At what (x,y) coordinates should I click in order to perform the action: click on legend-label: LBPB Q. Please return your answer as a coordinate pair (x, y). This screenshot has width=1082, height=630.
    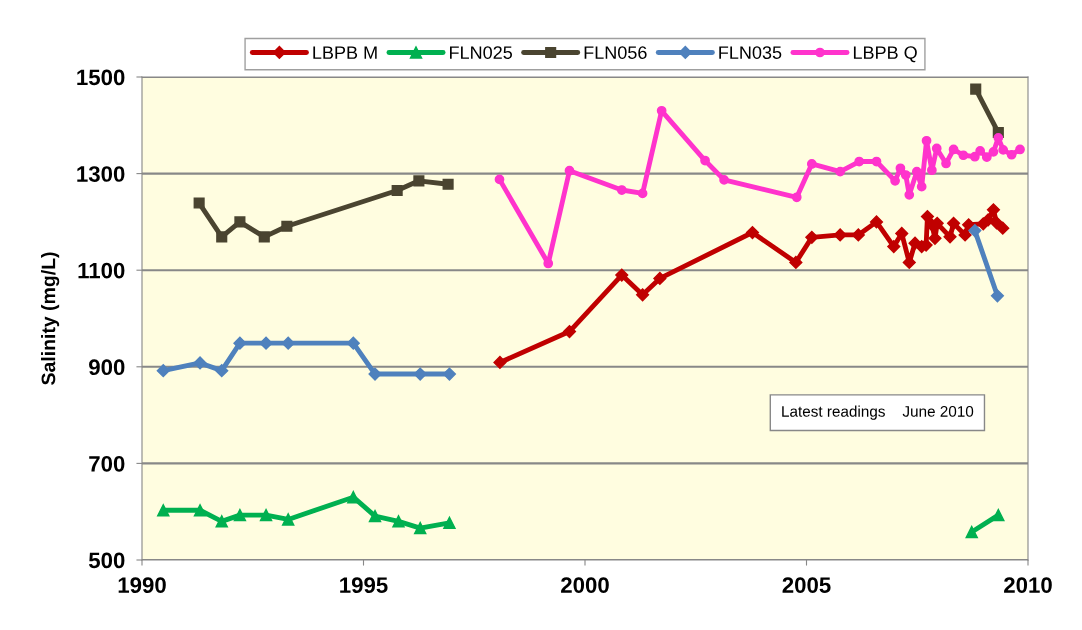
    Looking at the image, I should click on (885, 54).